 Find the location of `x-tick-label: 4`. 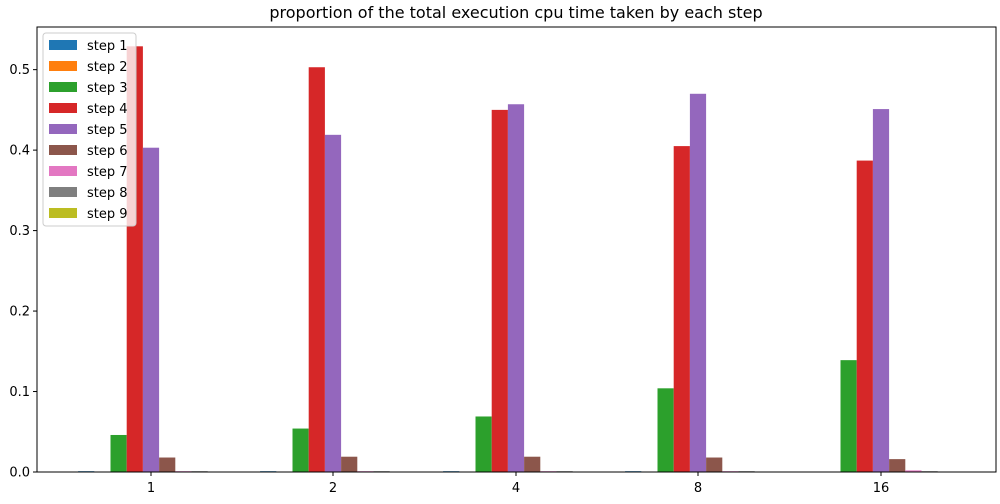

x-tick-label: 4 is located at coordinates (516, 488).